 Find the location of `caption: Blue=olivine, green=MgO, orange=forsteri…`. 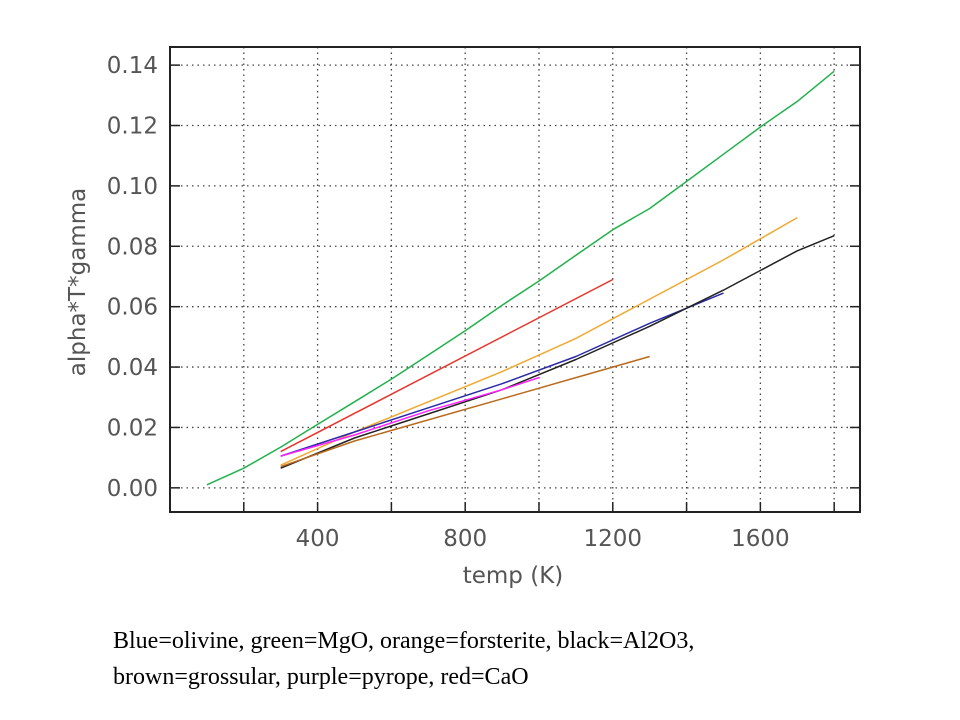

caption: Blue=olivine, green=MgO, orange=forsteri… is located at coordinates (528, 659).